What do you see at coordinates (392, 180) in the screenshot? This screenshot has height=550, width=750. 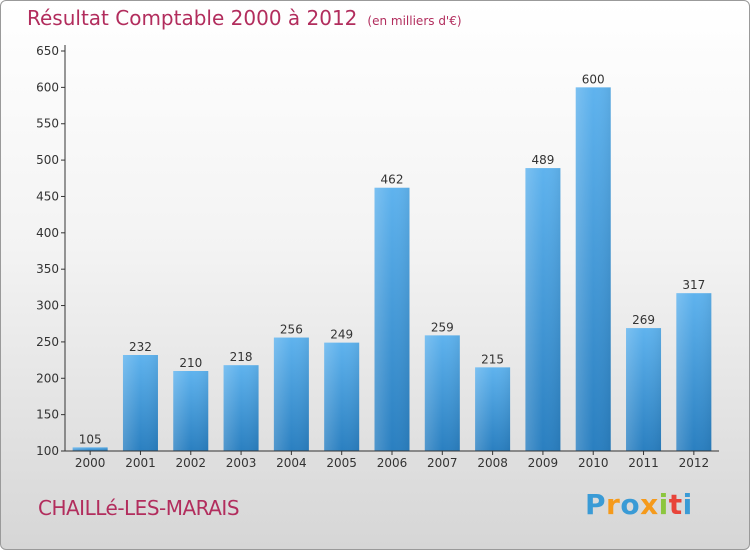 I see `value-label-2006: 462` at bounding box center [392, 180].